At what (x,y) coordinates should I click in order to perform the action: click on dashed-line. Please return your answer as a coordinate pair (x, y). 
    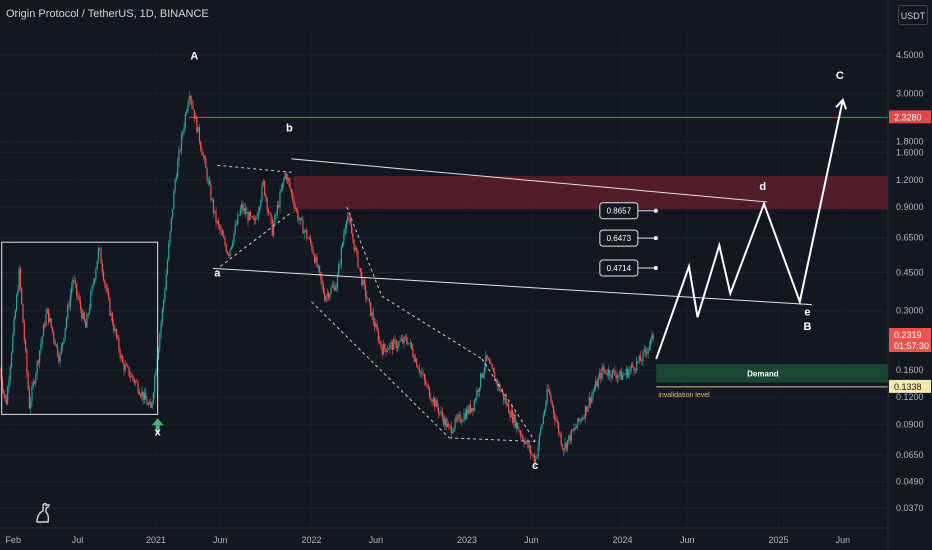
    Looking at the image, I should click on (432, 327).